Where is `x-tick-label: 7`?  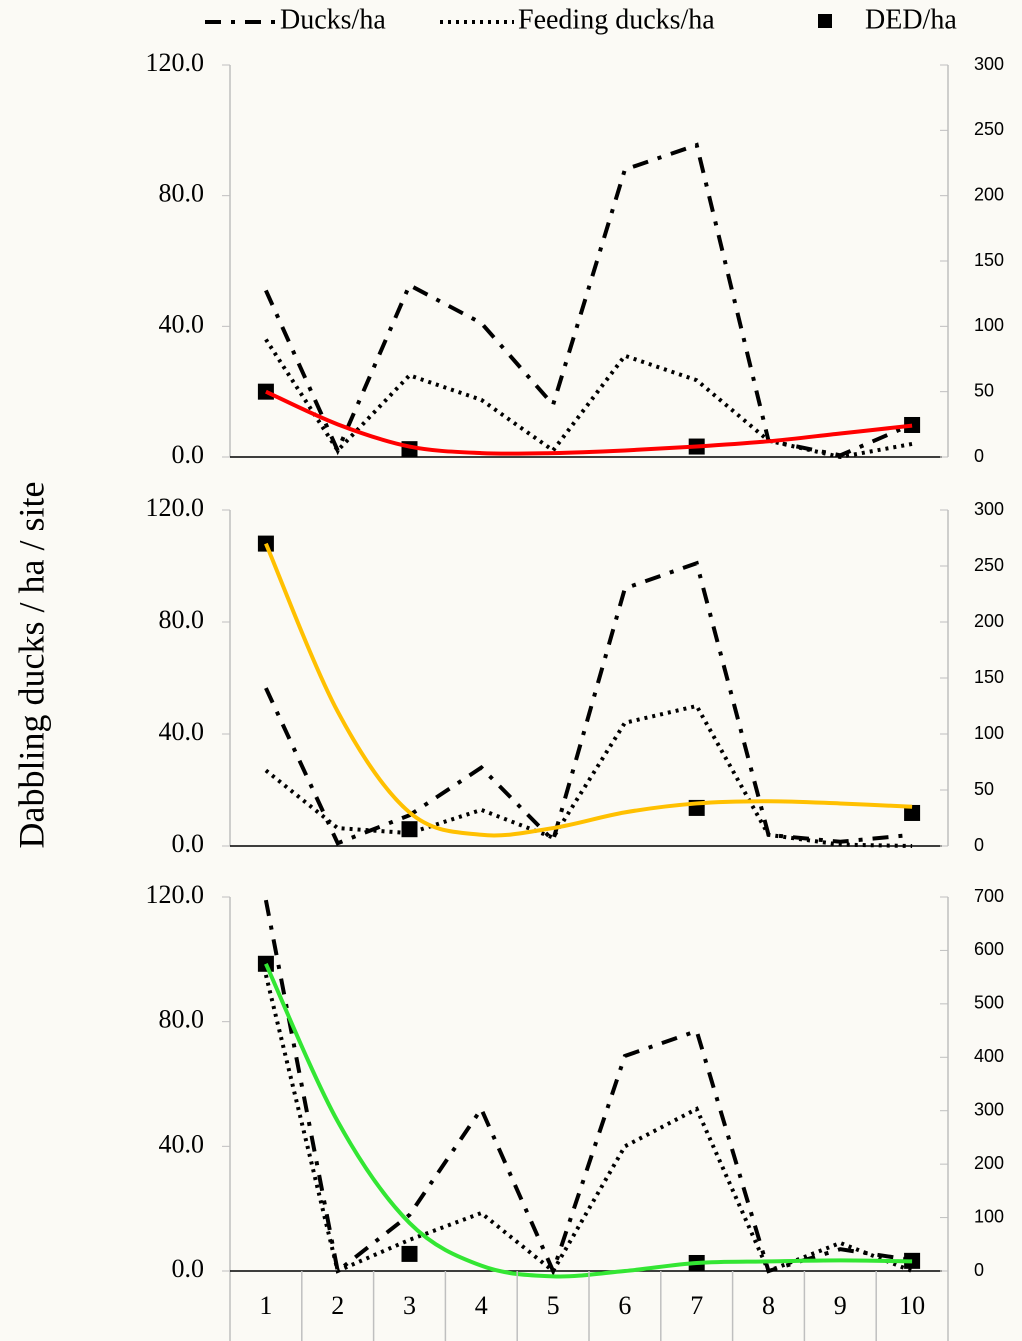 x-tick-label: 7 is located at coordinates (696, 1305).